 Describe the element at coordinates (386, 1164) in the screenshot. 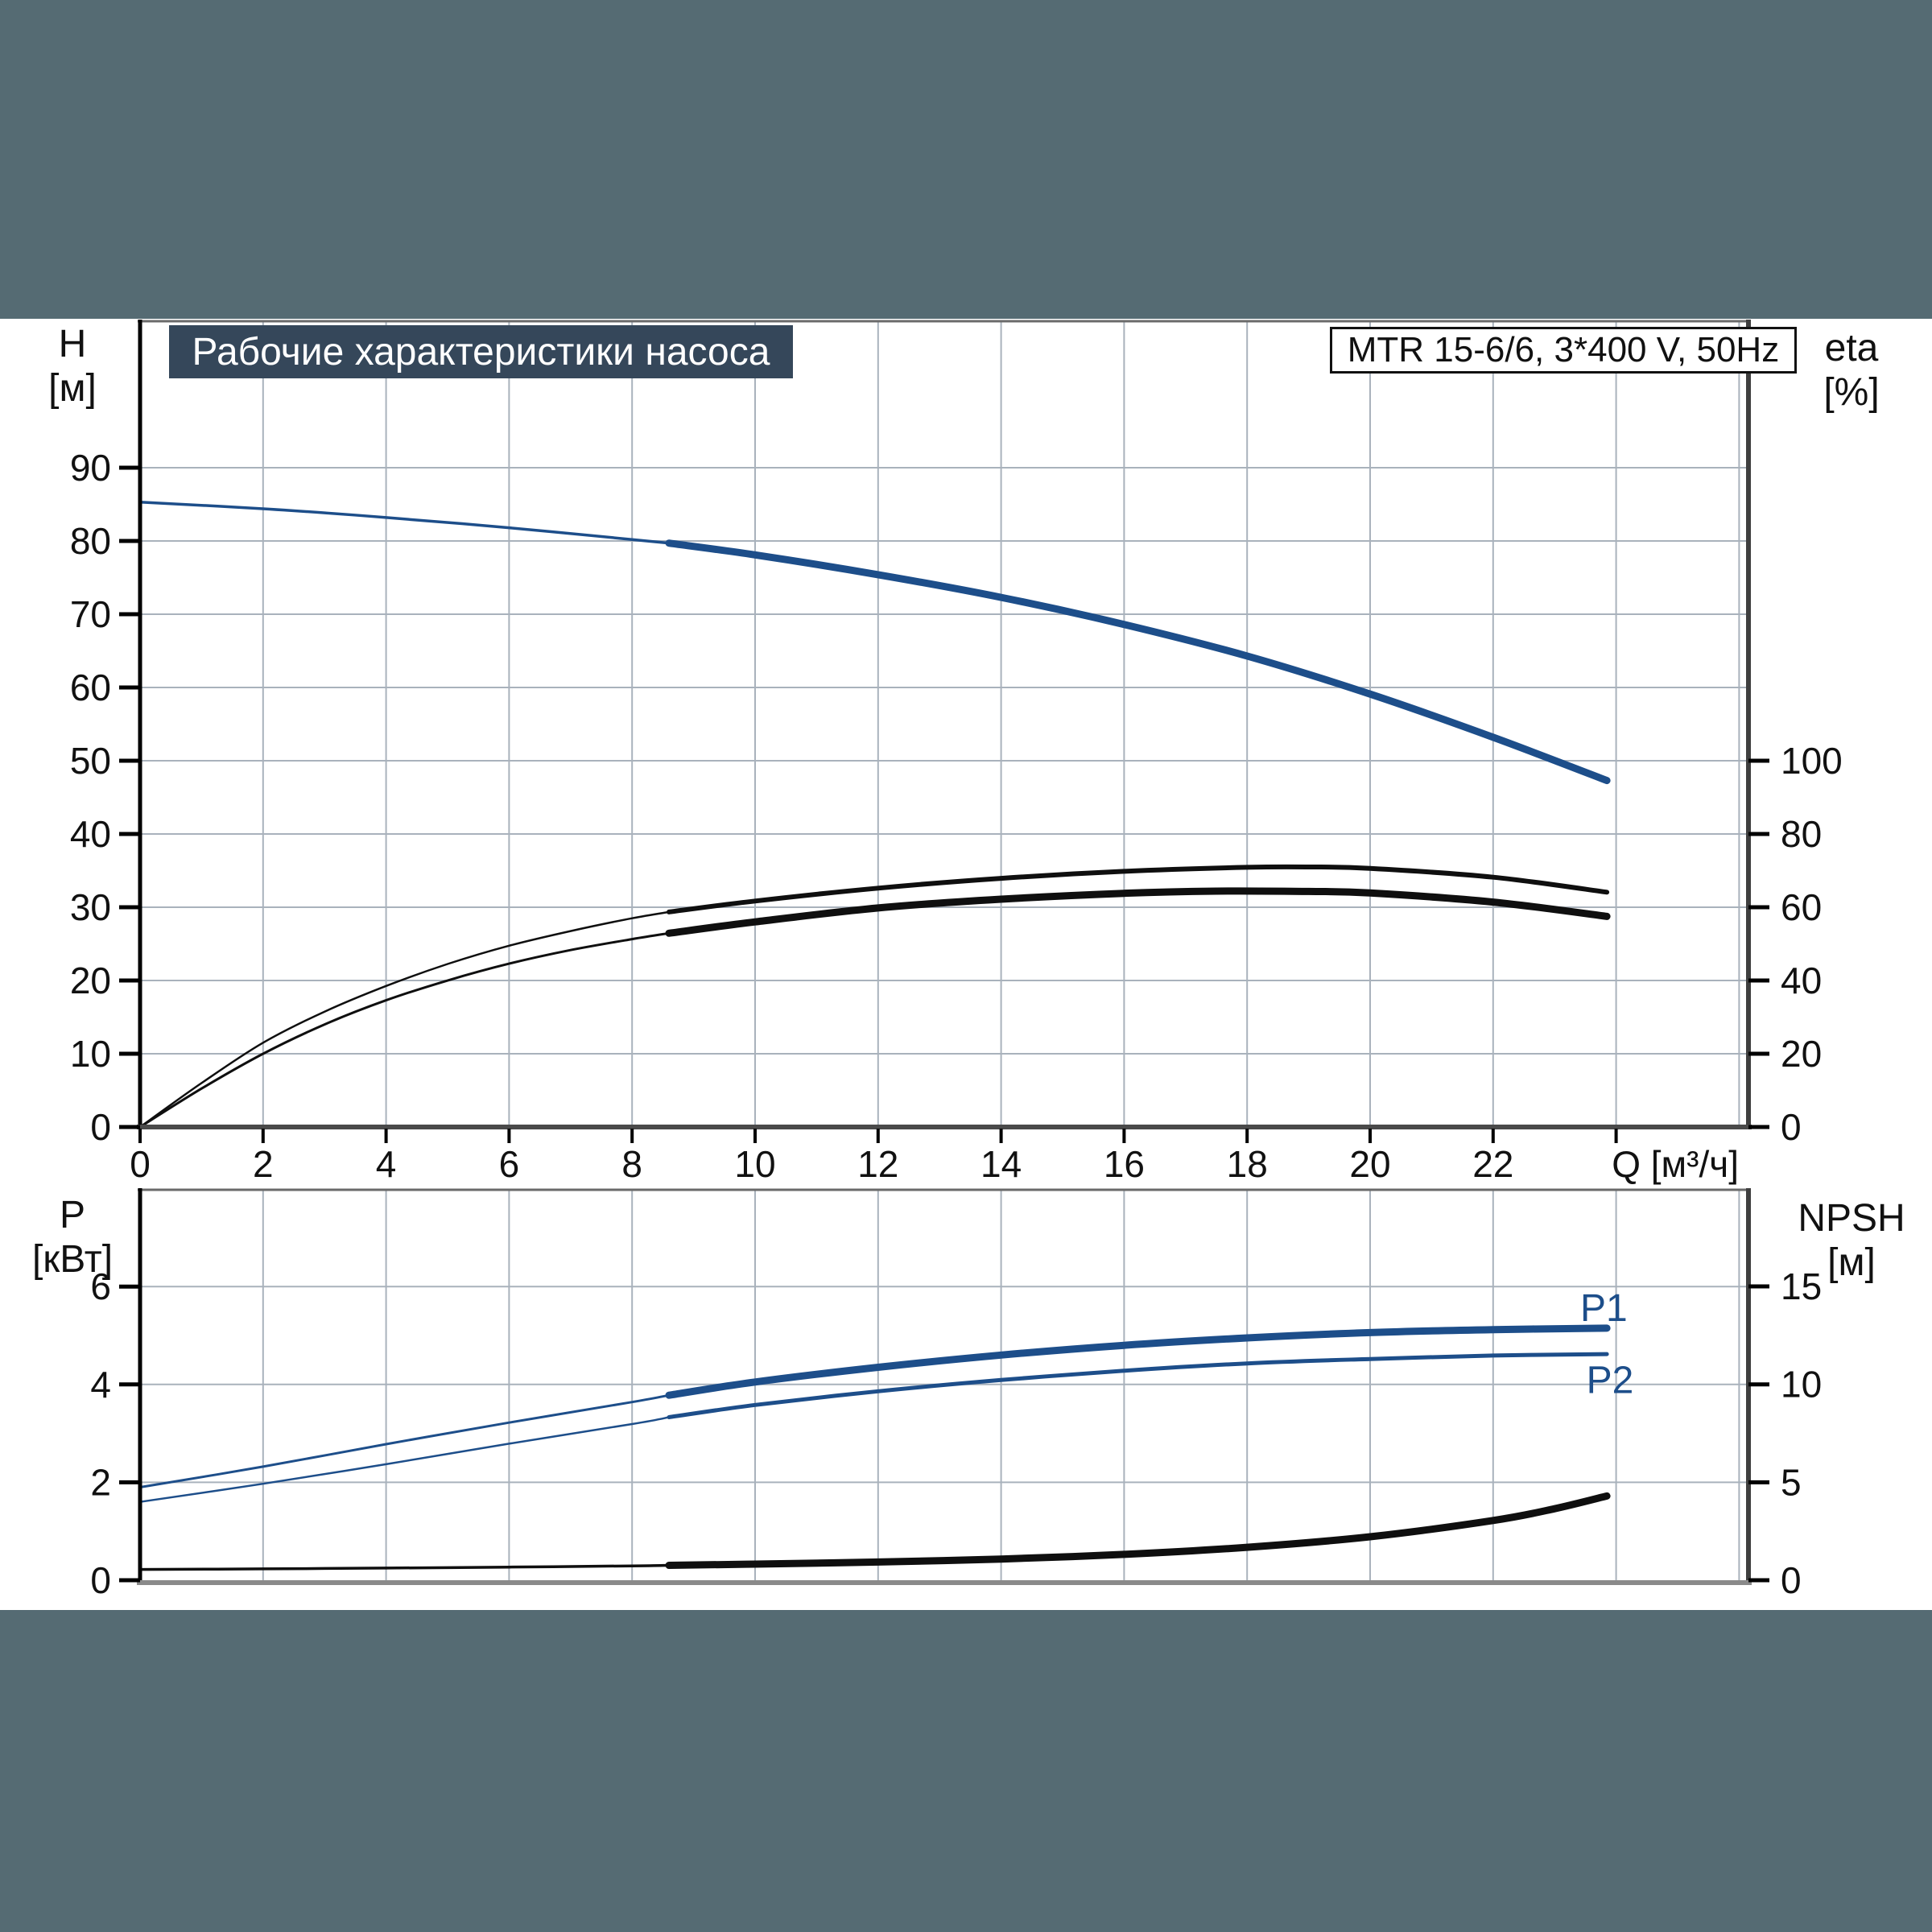

I see `head-efficiency-chart-x-tick-label: 4` at that location.